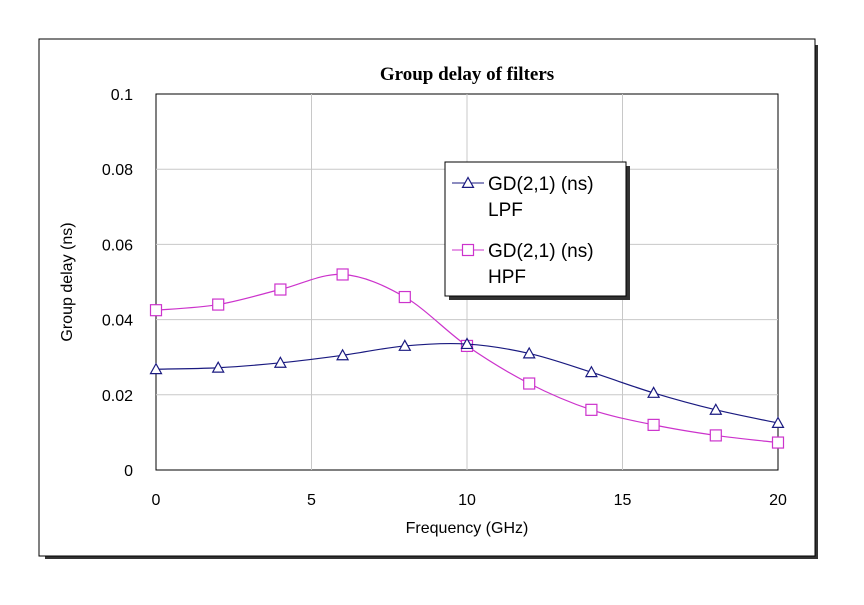 The height and width of the screenshot is (605, 864). I want to click on y-tick-label: 0.1, so click(122, 95).